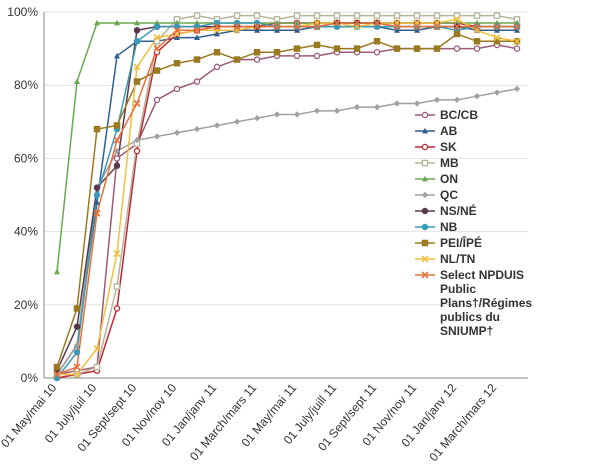  I want to click on legend-item: PEI/ÎPÉ, so click(469, 243).